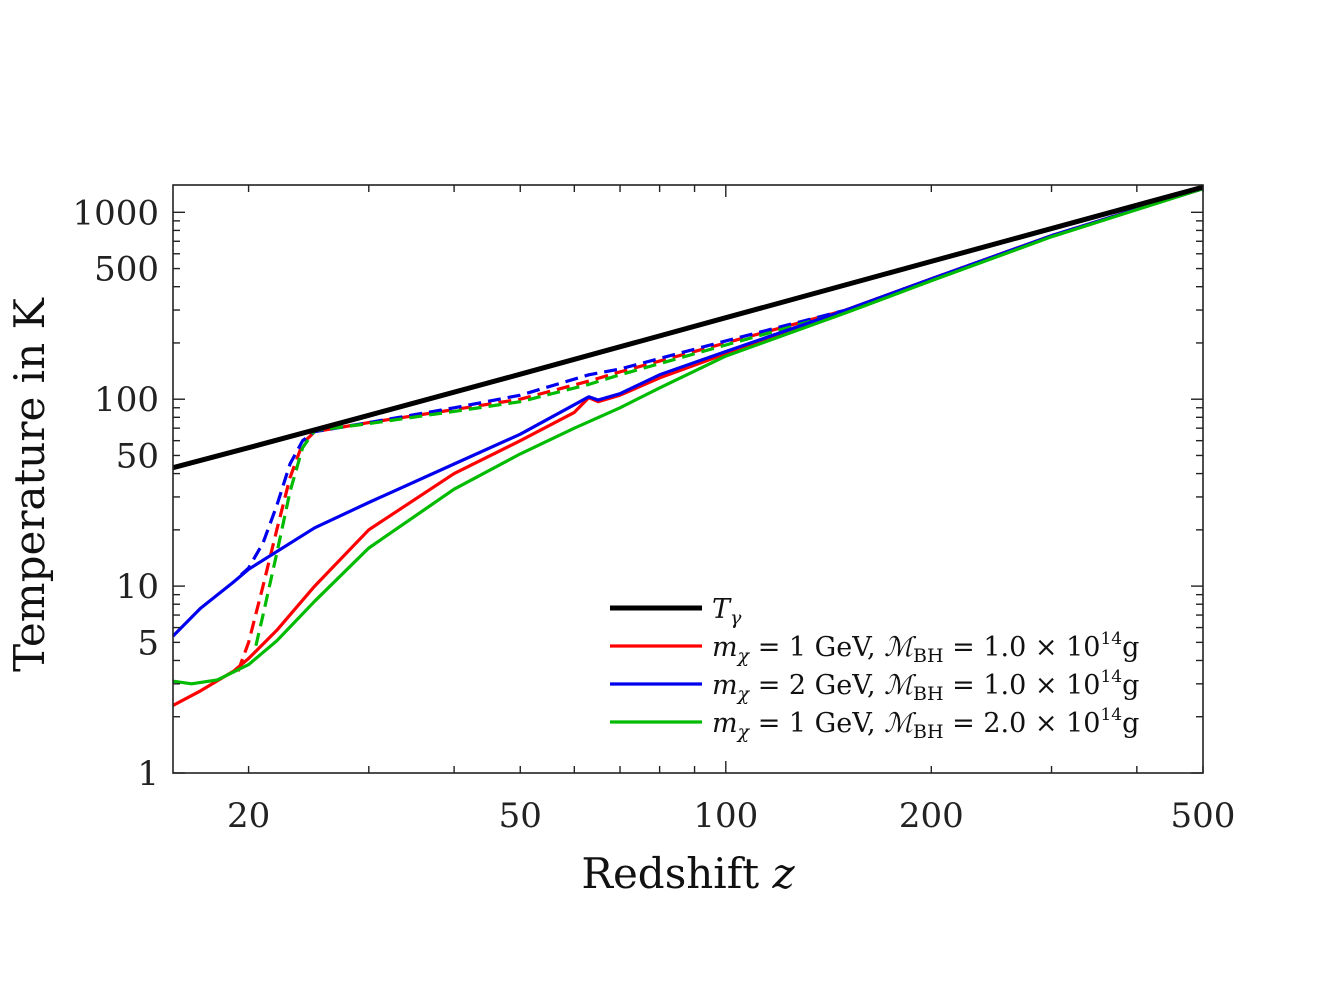  What do you see at coordinates (784, 873) in the screenshot?
I see `x-axis-variable: z` at bounding box center [784, 873].